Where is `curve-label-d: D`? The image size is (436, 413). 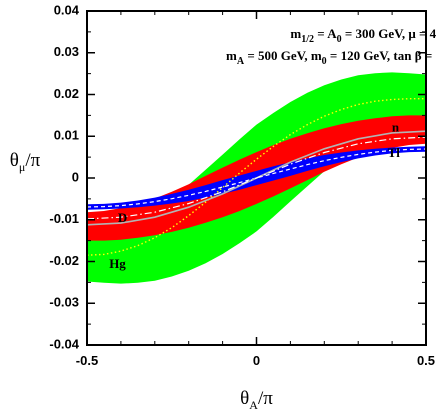
curve-label-d: D is located at coordinates (122, 217).